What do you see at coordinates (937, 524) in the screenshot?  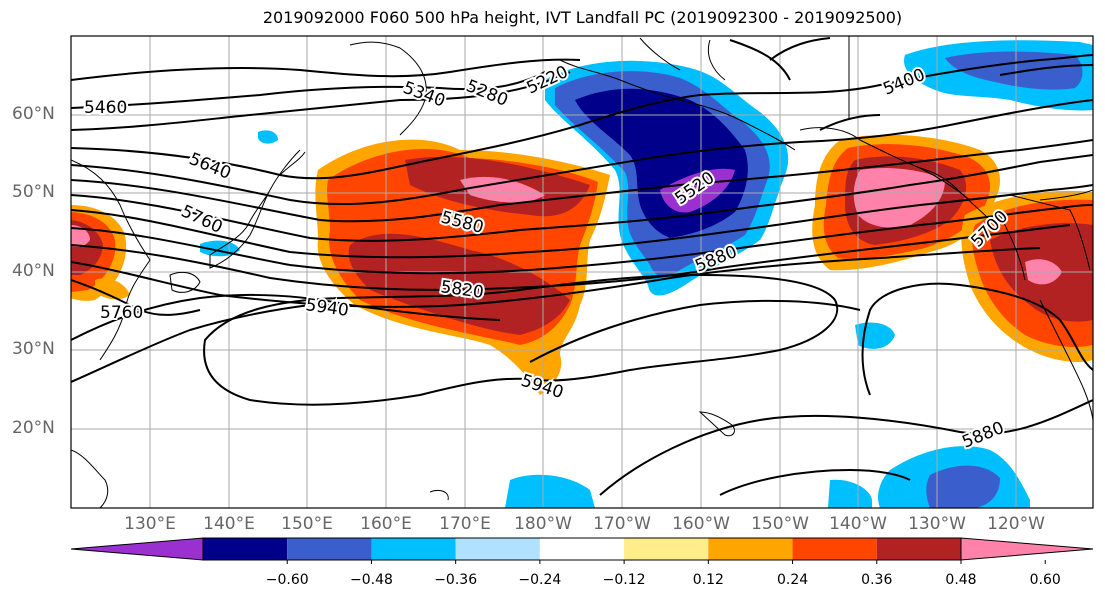 I see `lon-label: 130°W` at bounding box center [937, 524].